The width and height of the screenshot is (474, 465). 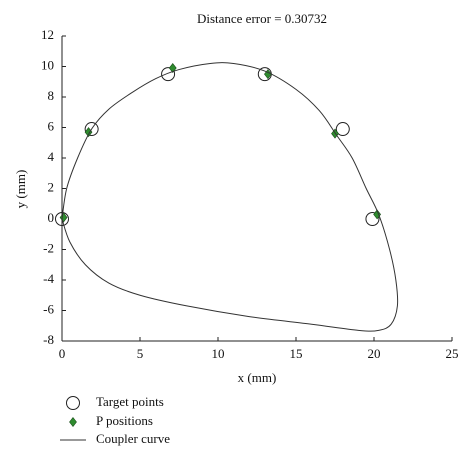 What do you see at coordinates (51, 156) in the screenshot?
I see `y-tick-label: 4` at bounding box center [51, 156].